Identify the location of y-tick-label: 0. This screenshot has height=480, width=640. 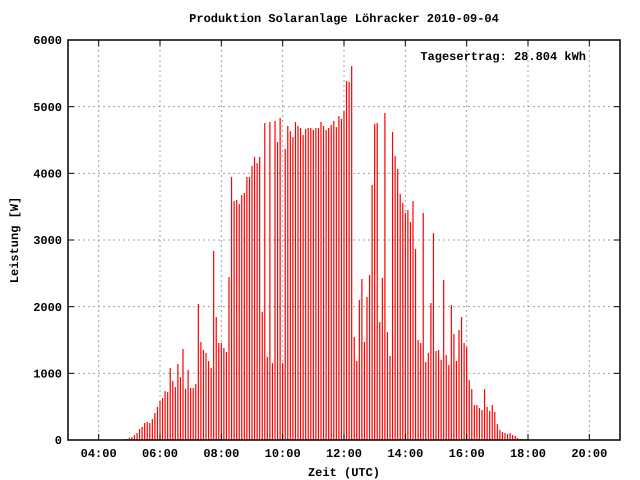
(58, 441).